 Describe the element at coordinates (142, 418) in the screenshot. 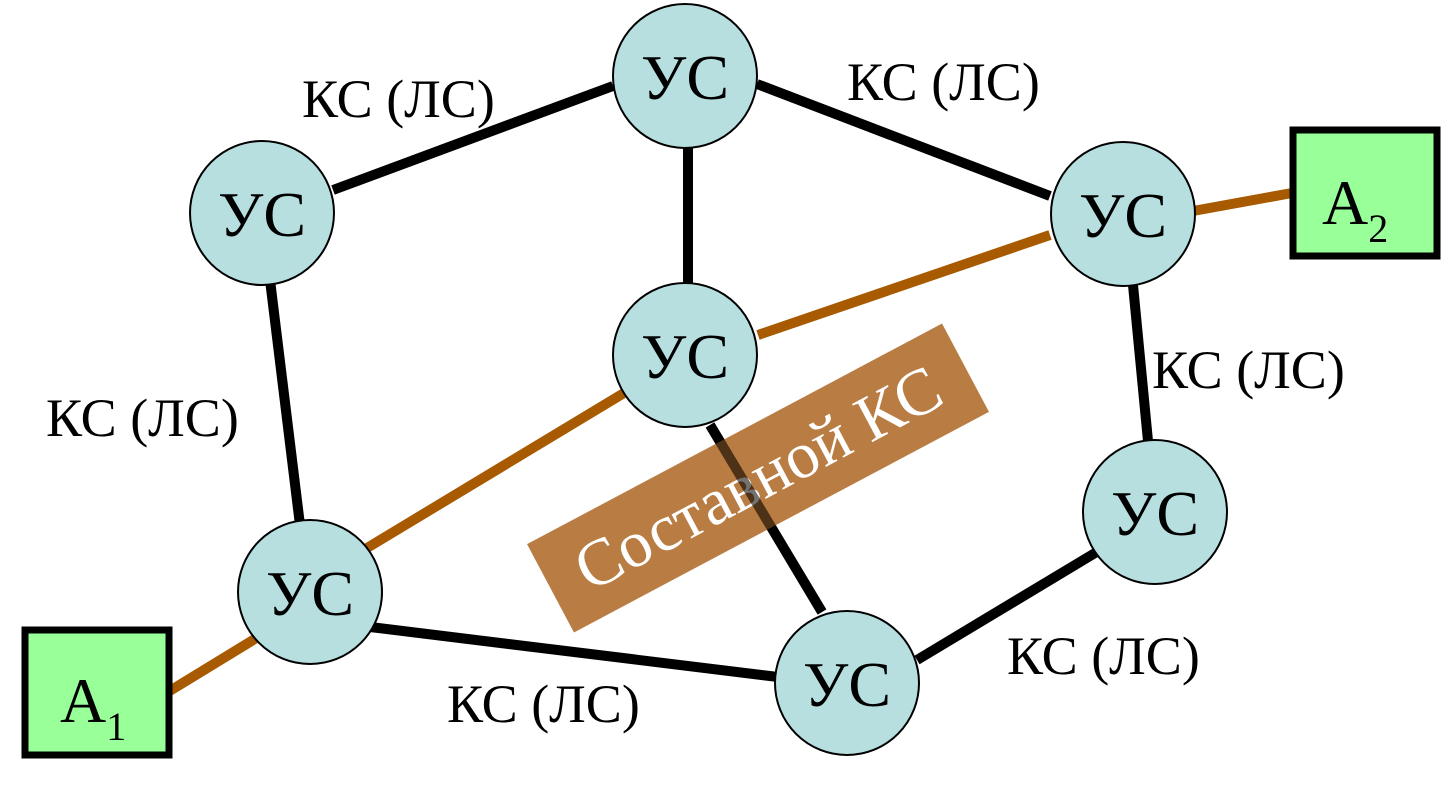

I see `edge-label-left: КС (ЛС)` at that location.